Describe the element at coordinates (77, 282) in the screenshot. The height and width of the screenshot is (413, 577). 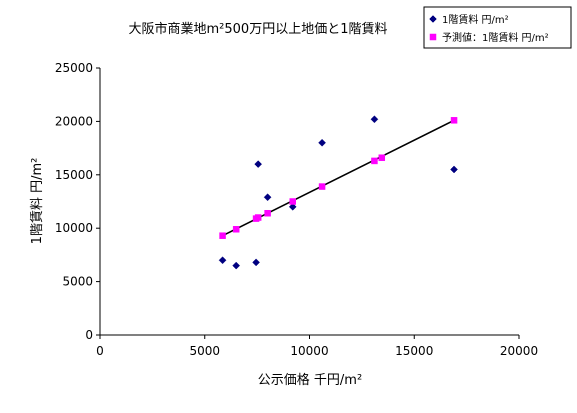
I see `y-tick-label: 5000` at that location.